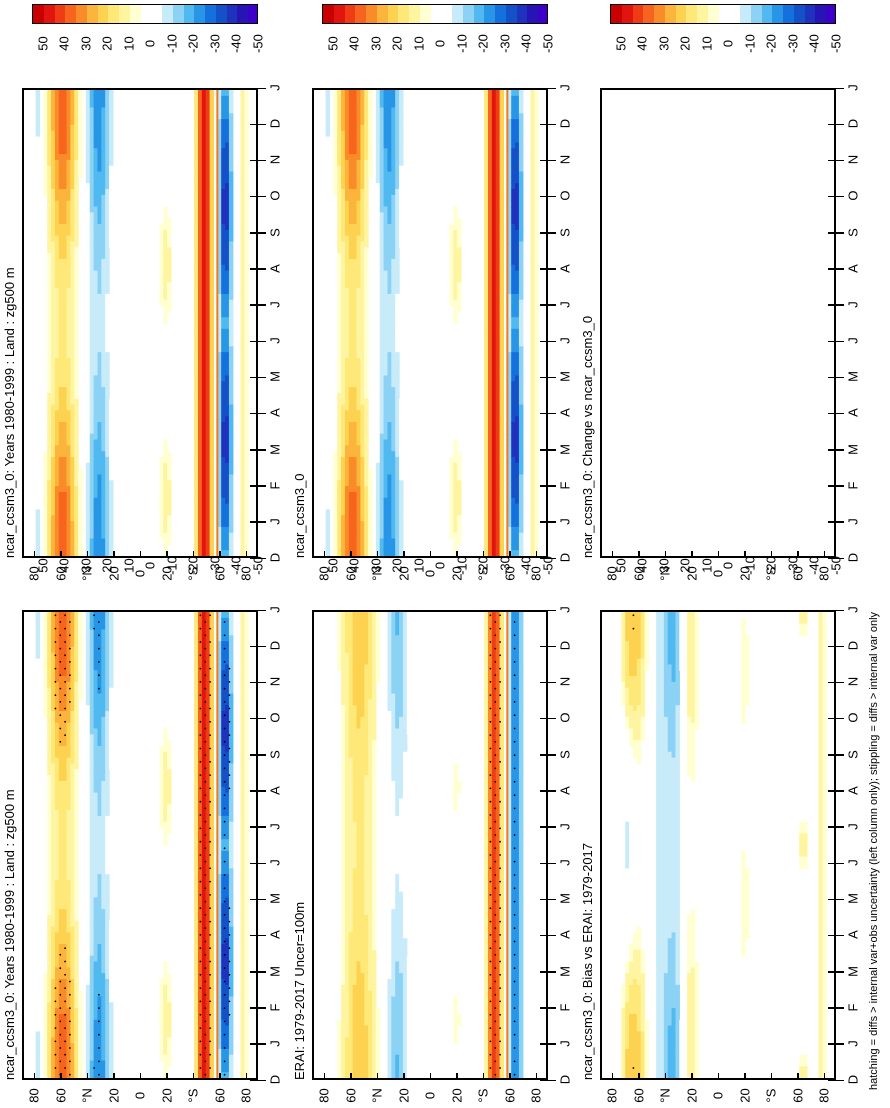  Describe the element at coordinates (275, 485) in the screenshot. I see `month-label: F` at that location.